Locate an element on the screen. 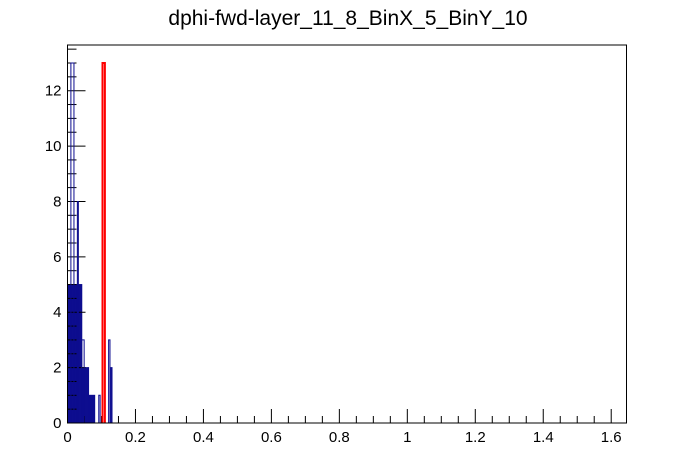  chart-title: dphi-fwd-layer_11_8_BinX_5_BinY_10 is located at coordinates (348, 18).